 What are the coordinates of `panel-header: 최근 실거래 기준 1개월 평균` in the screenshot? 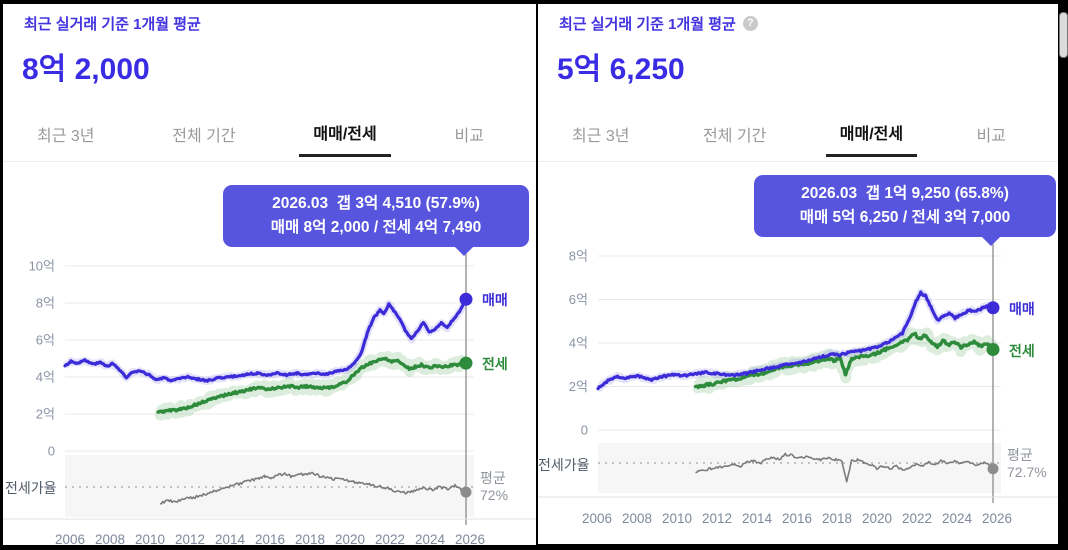 It's located at (112, 23).